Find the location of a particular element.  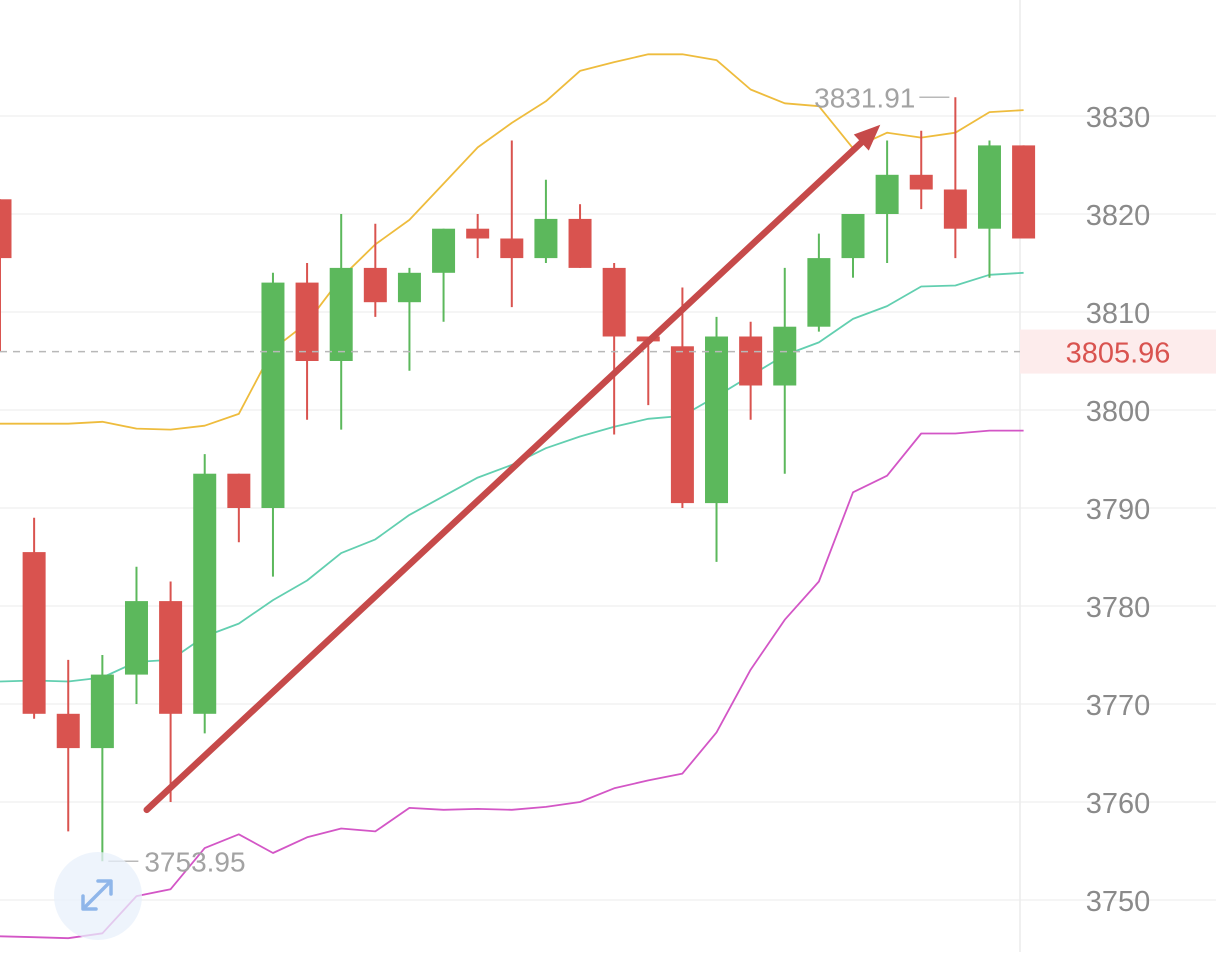

last-price-badge is located at coordinates (1118, 351).